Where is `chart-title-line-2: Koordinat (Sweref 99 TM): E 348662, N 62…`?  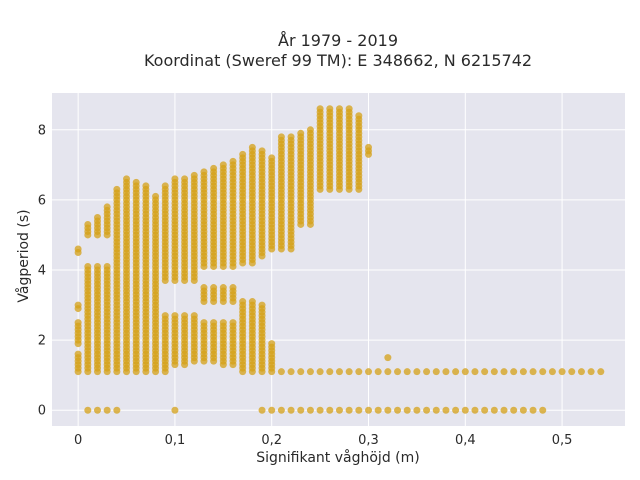 chart-title-line-2: Koordinat (Sweref 99 TM): E 348662, N 62… is located at coordinates (338, 60).